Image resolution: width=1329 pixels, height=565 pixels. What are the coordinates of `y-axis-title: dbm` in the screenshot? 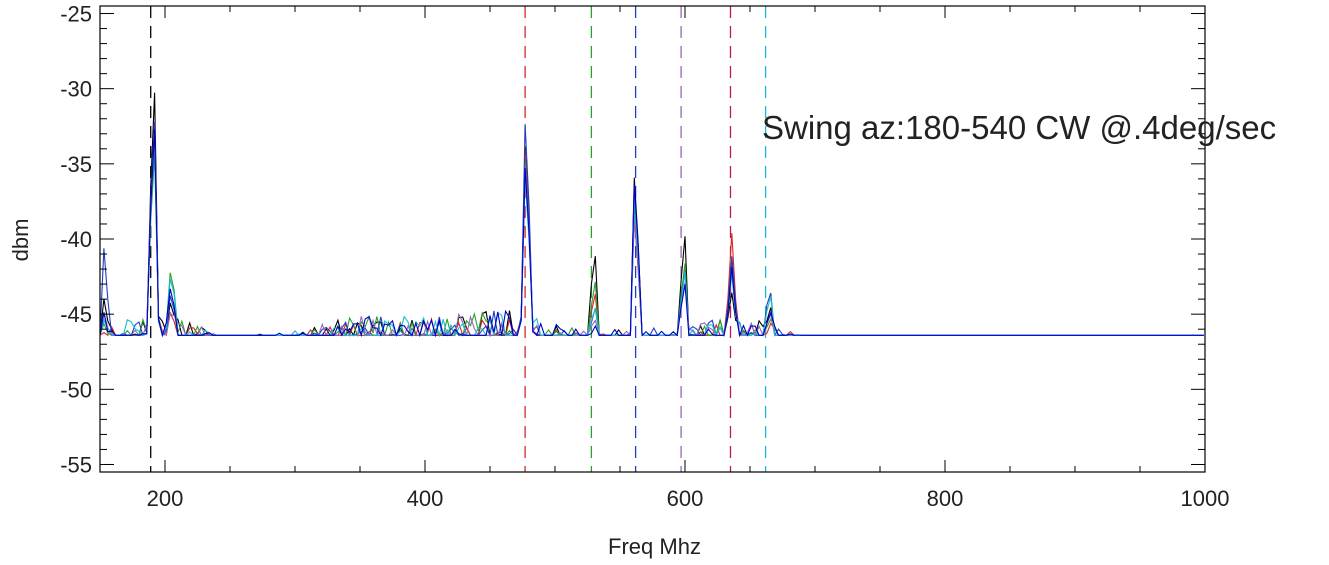 It's located at (20, 240).